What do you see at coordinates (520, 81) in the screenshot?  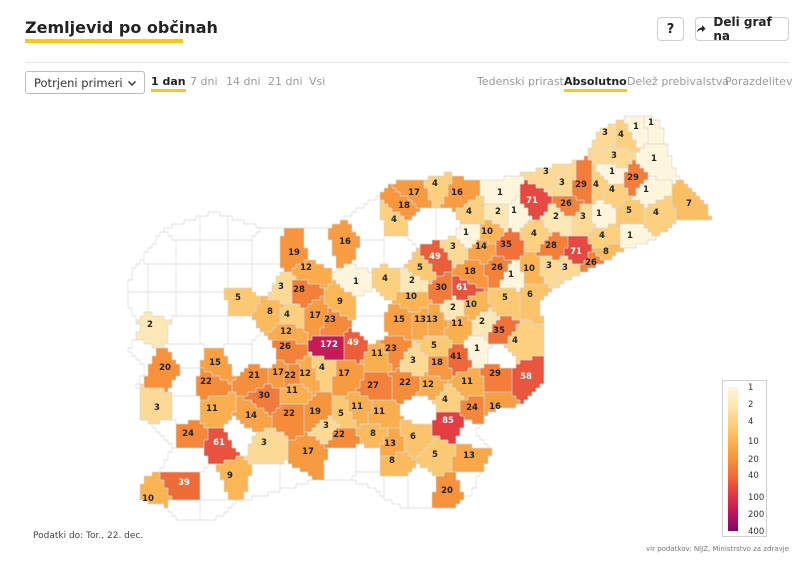 I see `tab-tedenski-prirast: Tedenski prirast` at bounding box center [520, 81].